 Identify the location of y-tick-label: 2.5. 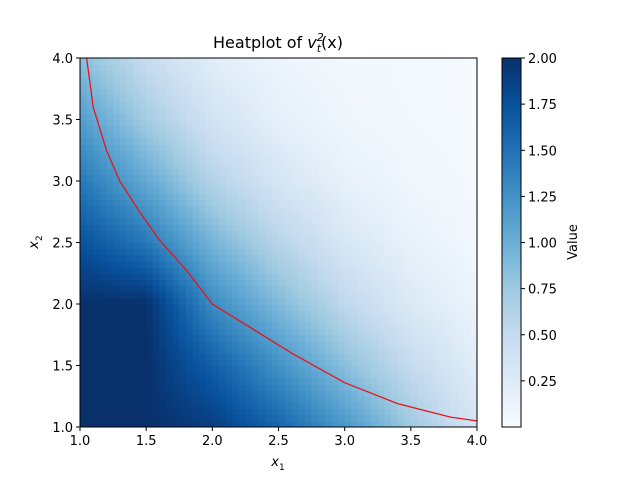
(62, 244).